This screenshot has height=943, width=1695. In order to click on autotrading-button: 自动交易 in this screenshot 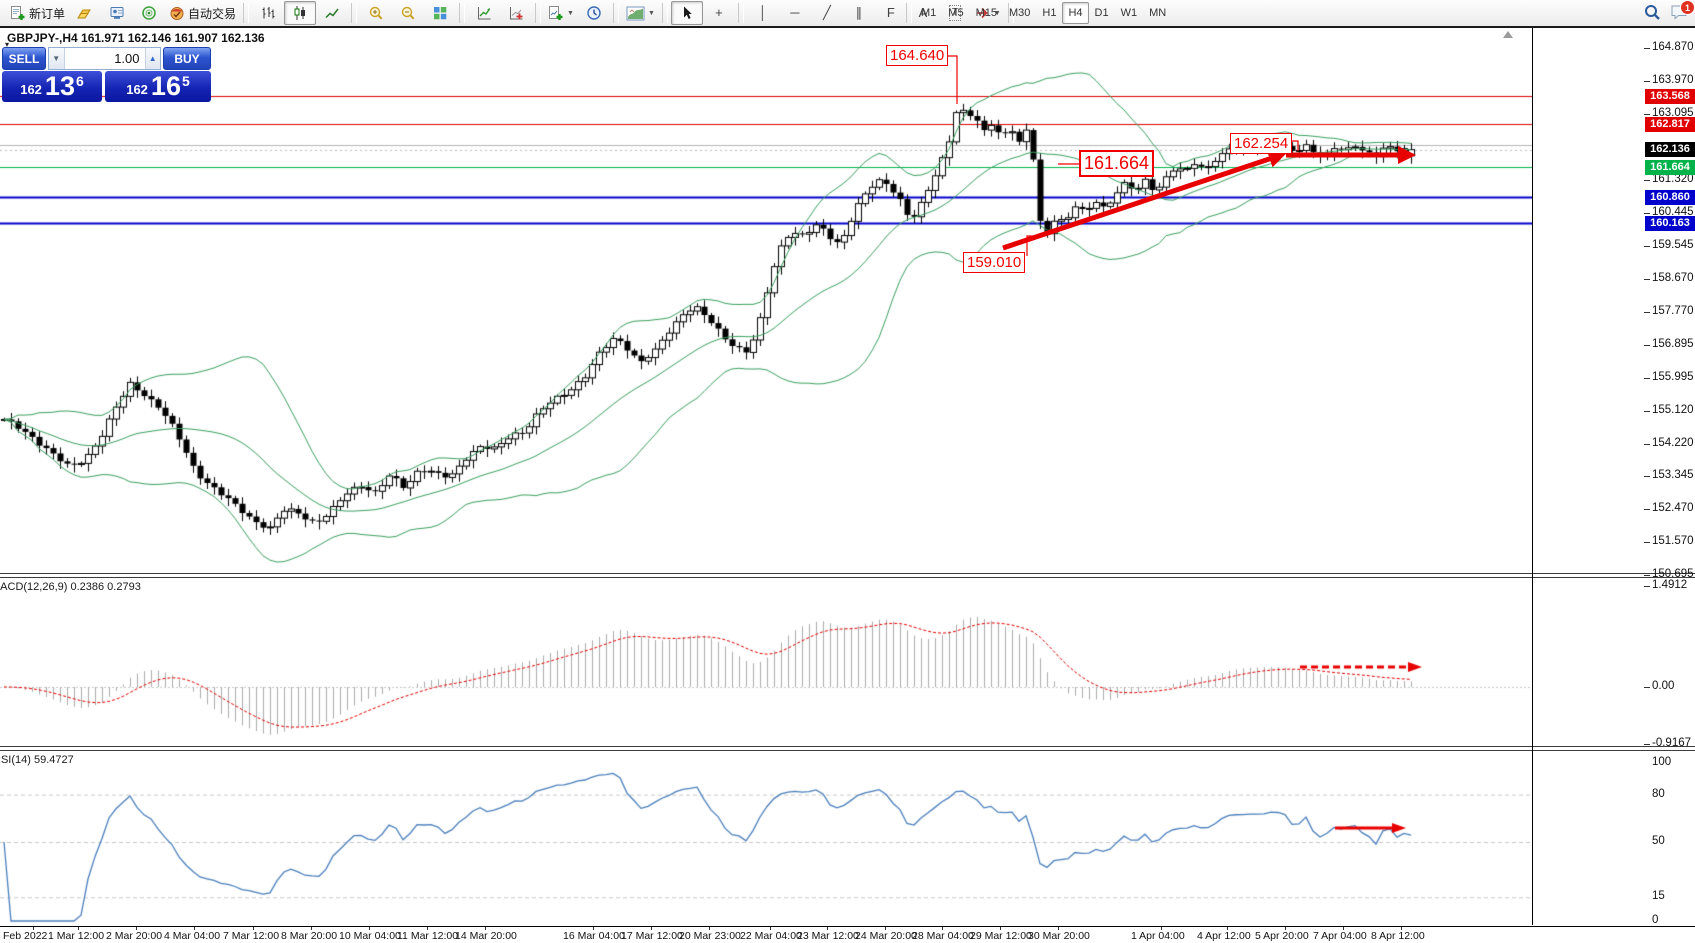, I will do `click(202, 13)`.